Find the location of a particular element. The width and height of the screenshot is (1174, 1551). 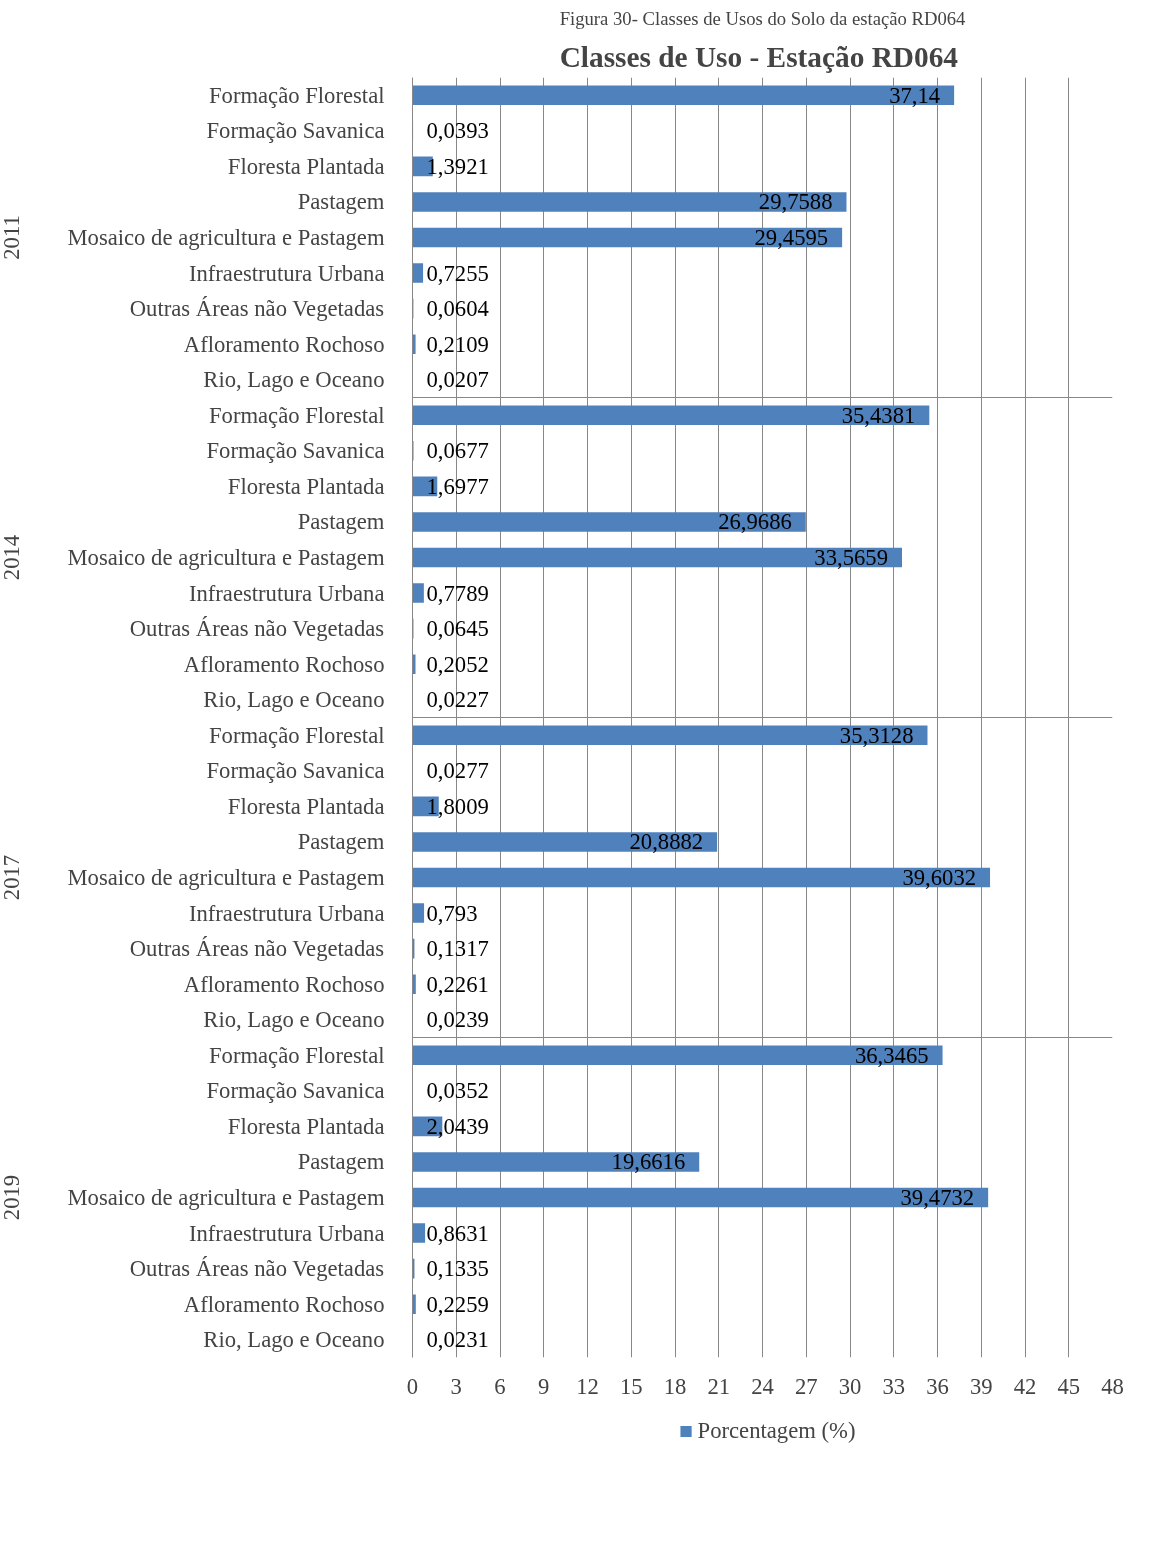

chart-subtitle: Figura 30- Classes de Usos do Solo da estação RD064 is located at coordinates (763, 18).